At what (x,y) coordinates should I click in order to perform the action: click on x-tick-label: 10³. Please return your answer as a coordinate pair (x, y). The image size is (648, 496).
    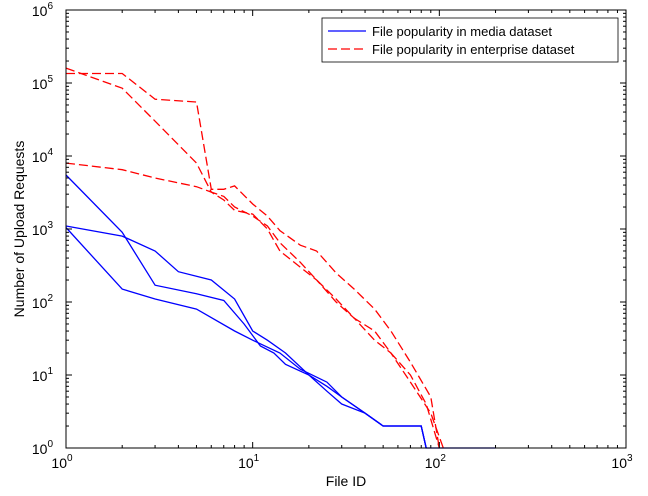
    Looking at the image, I should click on (622, 462).